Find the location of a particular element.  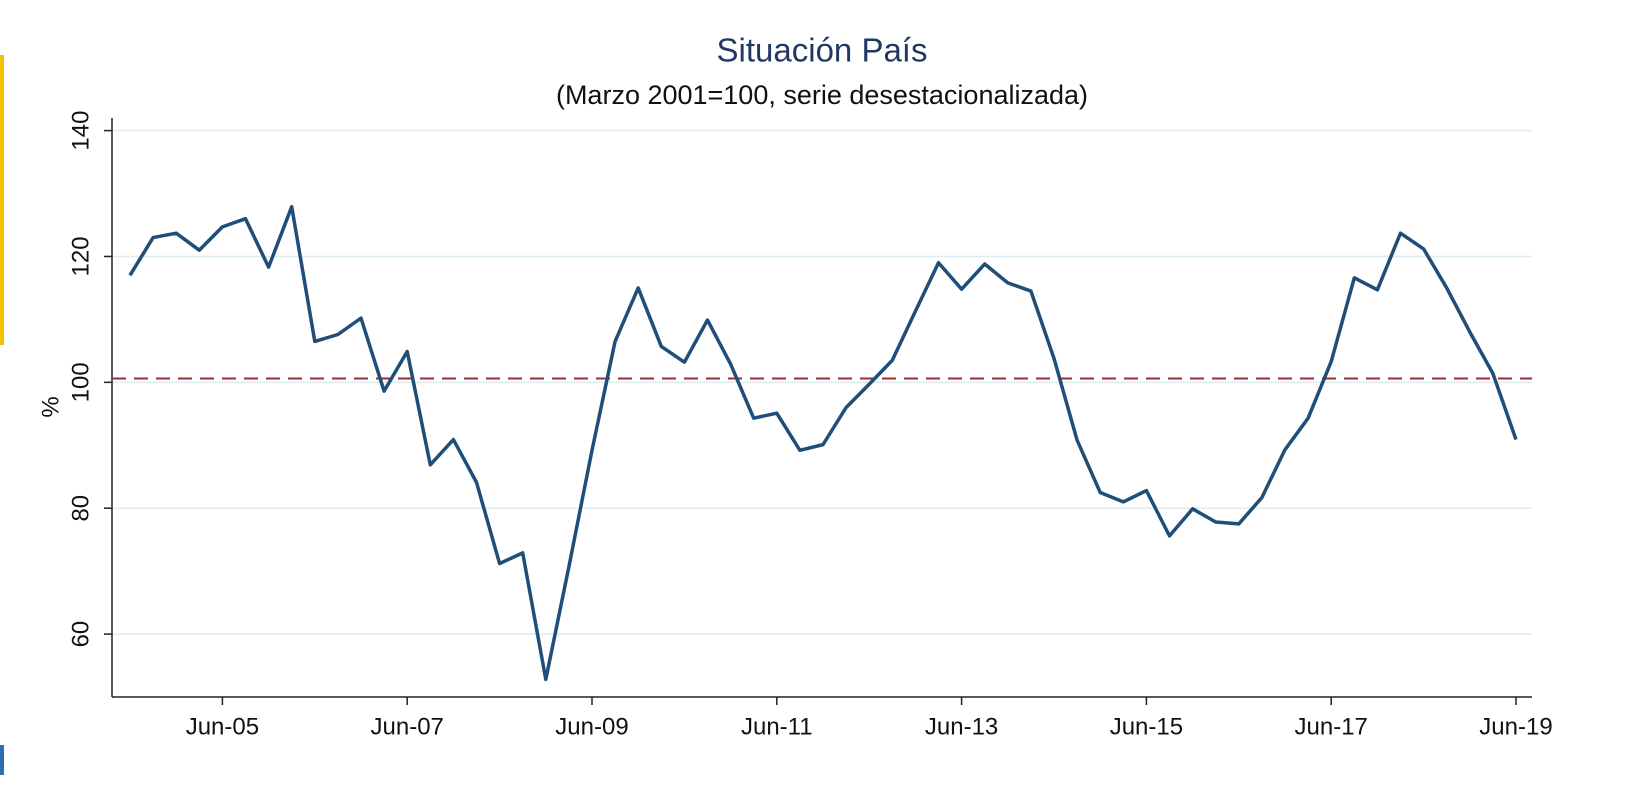

y-tick-label: 140 is located at coordinates (80, 131).